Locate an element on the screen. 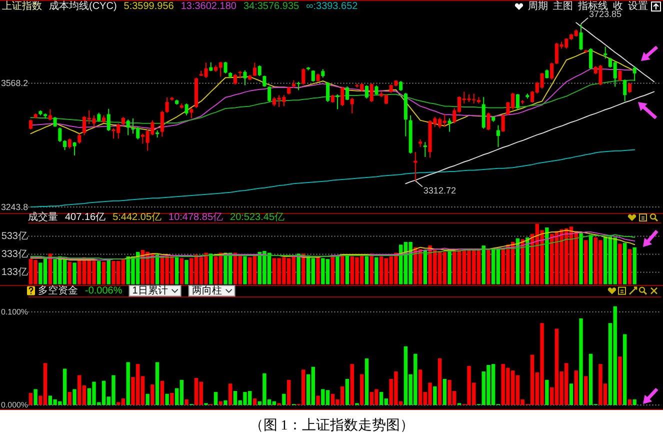  annotation: 收 is located at coordinates (618, 6).